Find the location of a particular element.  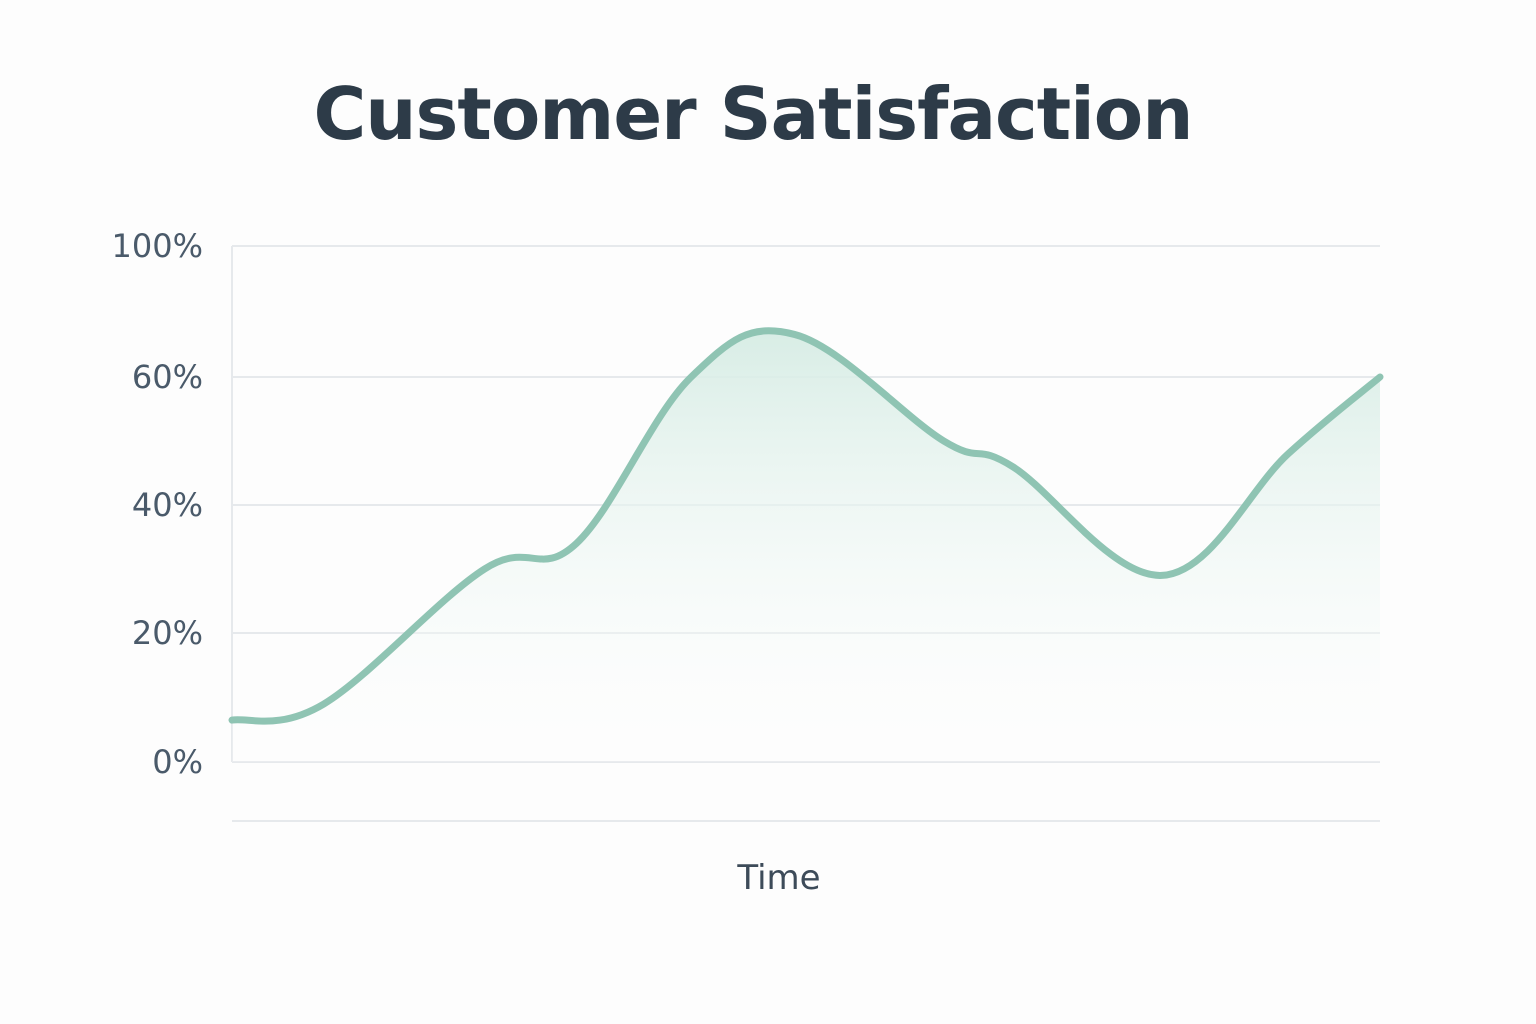

chart-title: Customer Satisfaction is located at coordinates (753, 114).